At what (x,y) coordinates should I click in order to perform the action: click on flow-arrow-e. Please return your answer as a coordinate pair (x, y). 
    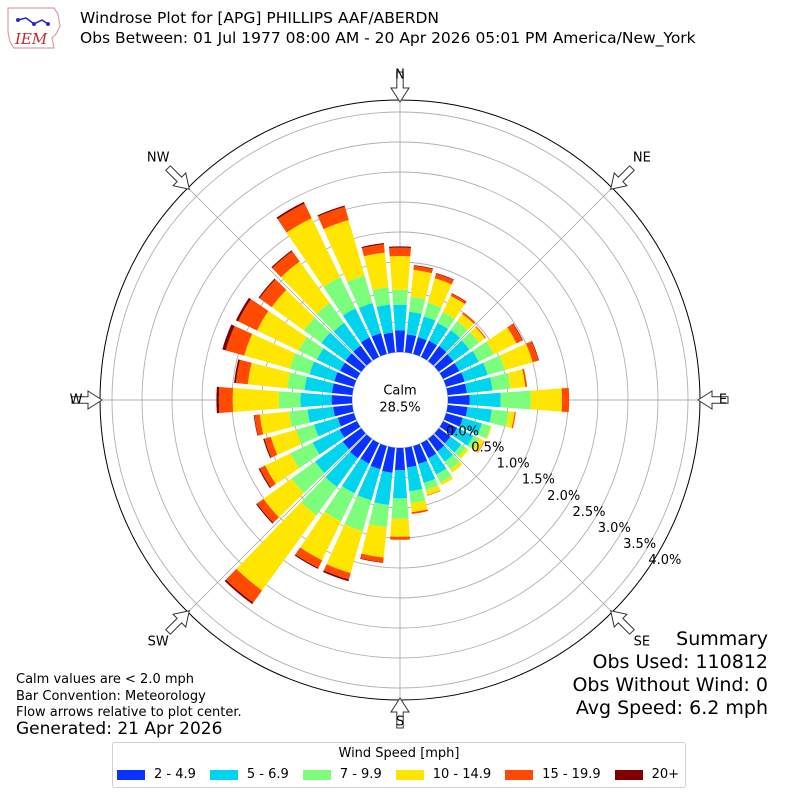
    Looking at the image, I should click on (713, 400).